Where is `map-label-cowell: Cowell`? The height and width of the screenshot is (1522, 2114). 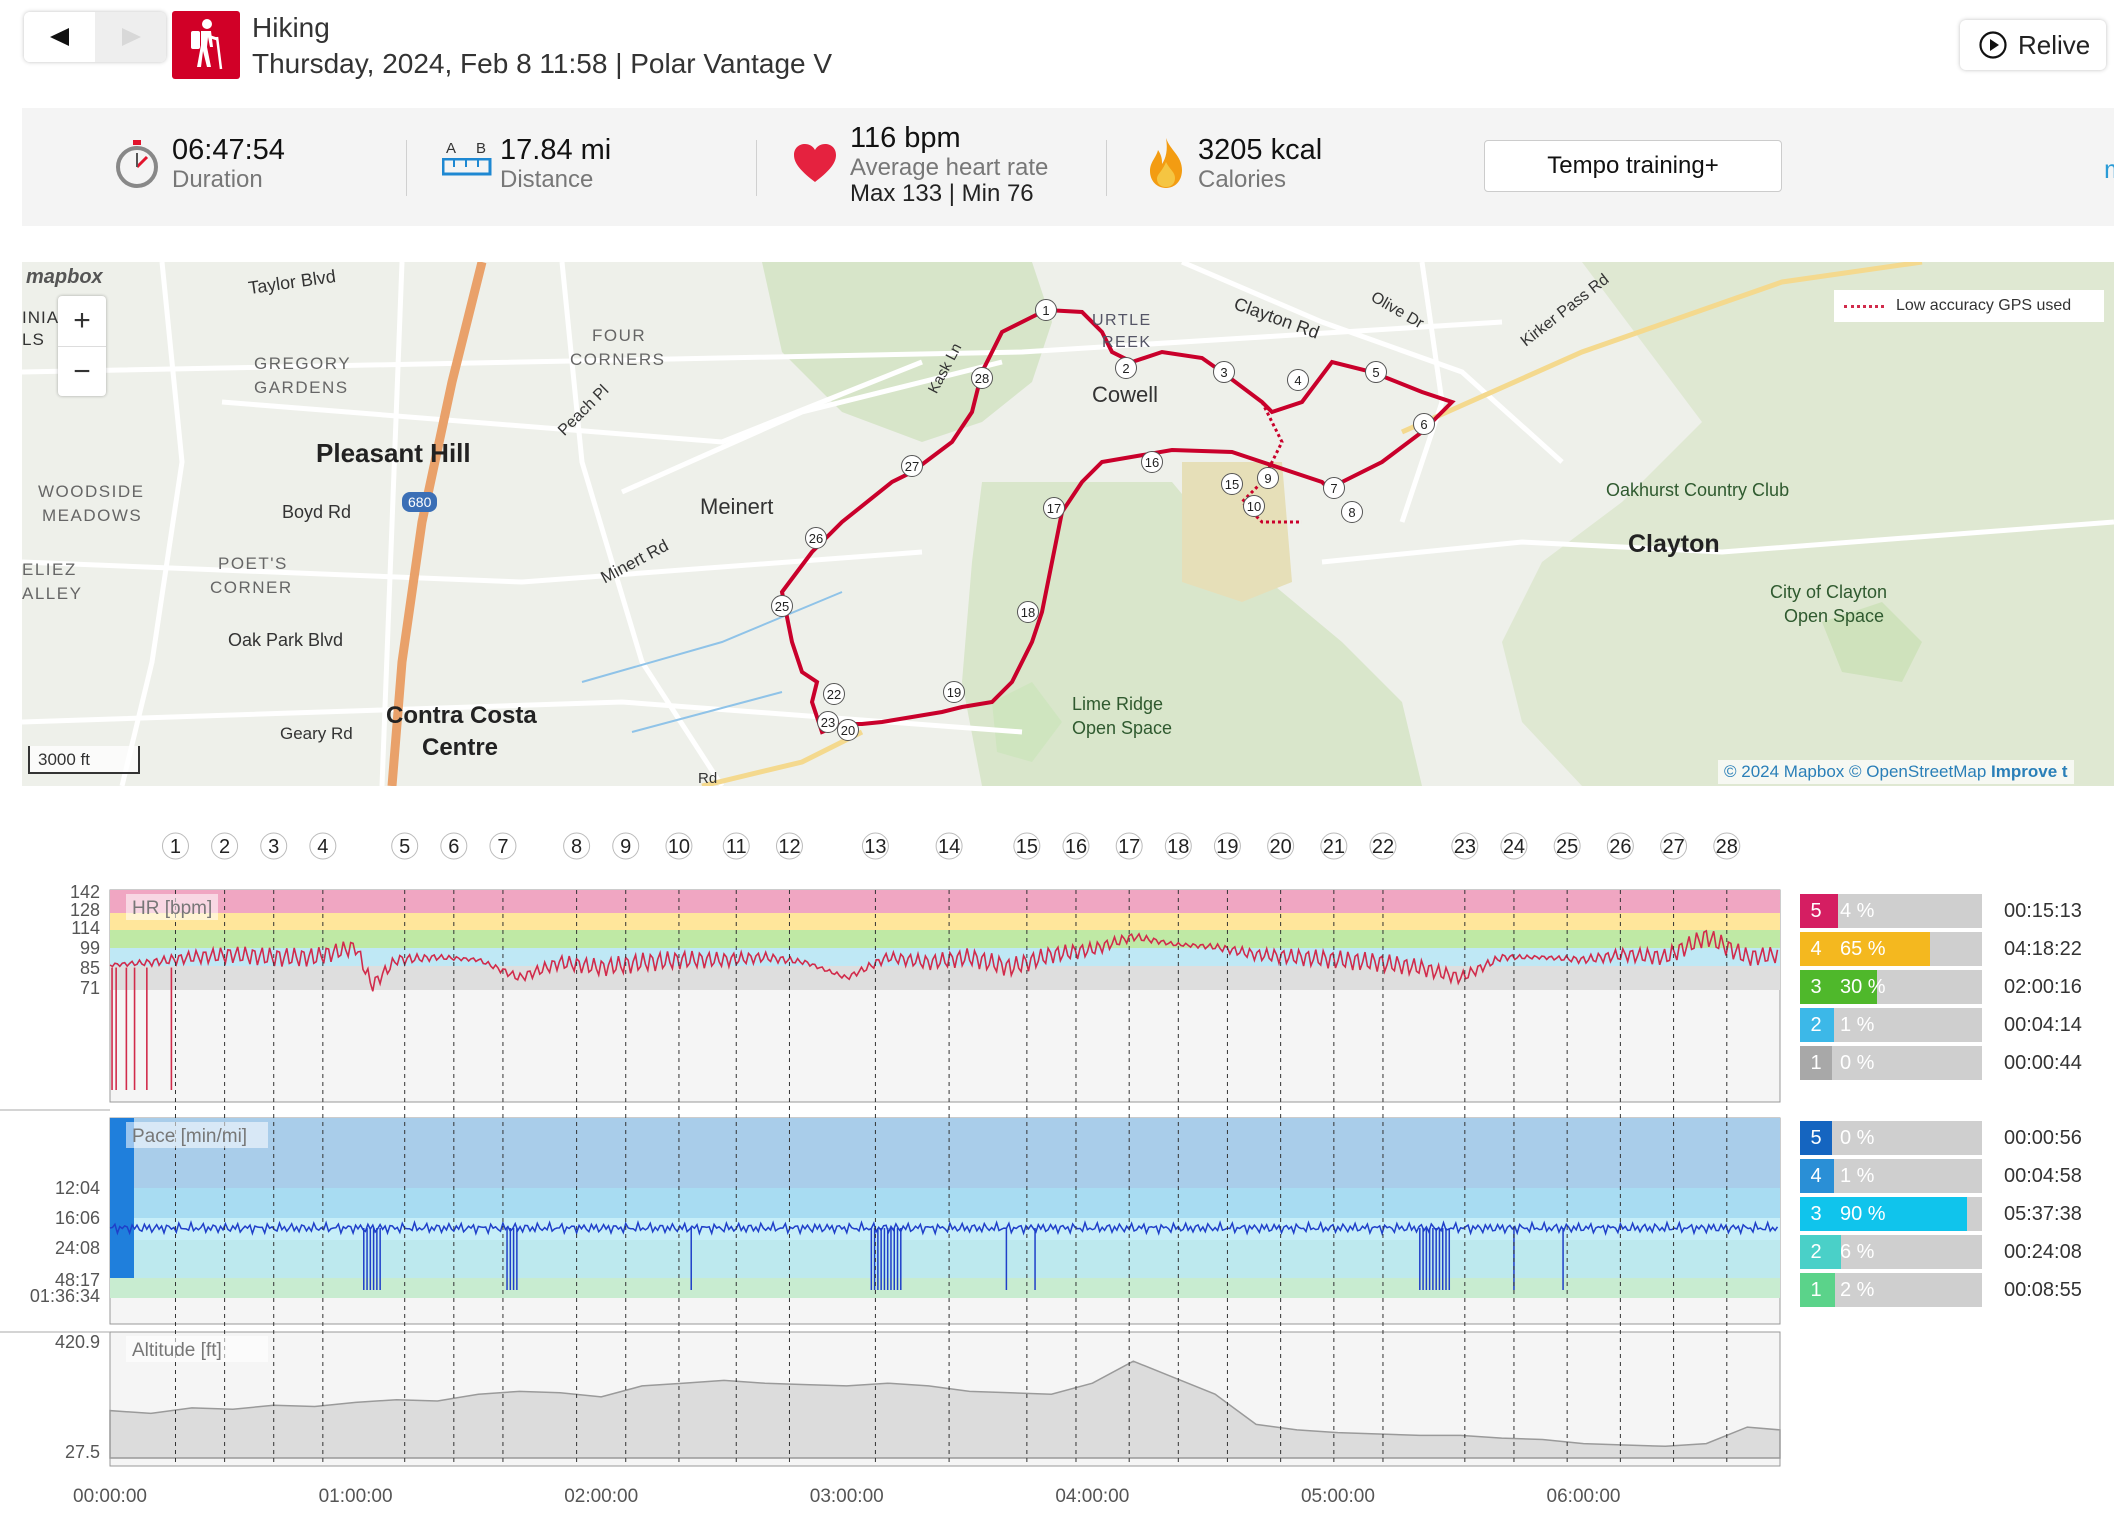 map-label-cowell: Cowell is located at coordinates (1125, 394).